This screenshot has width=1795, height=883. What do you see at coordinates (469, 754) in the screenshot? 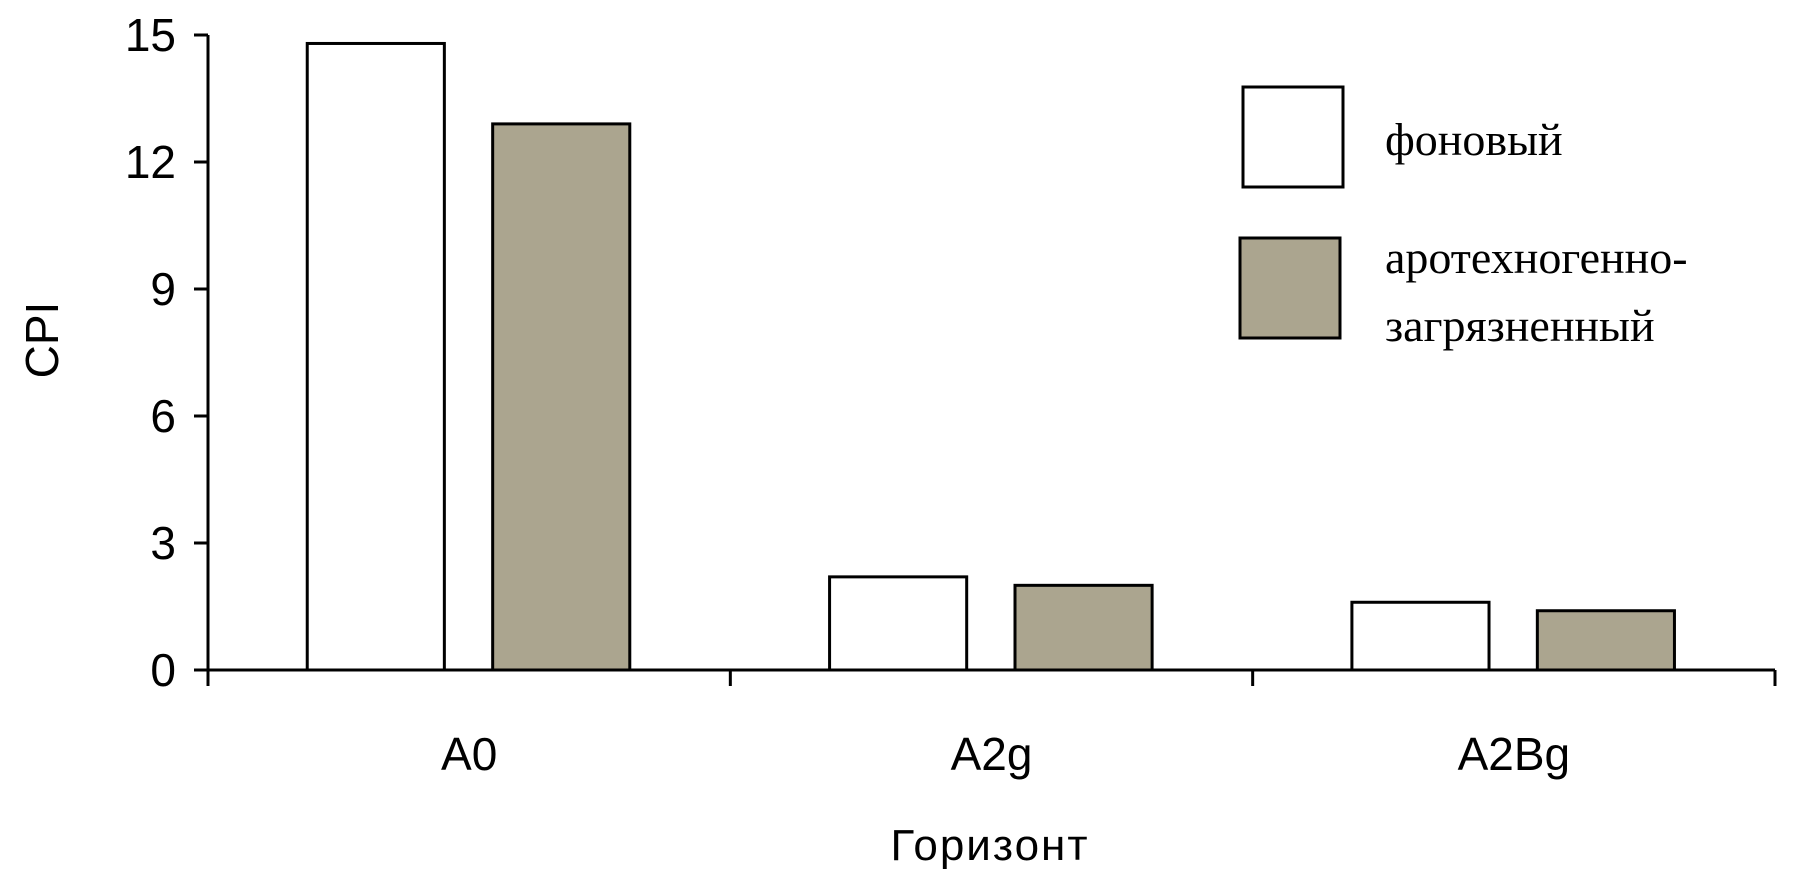
I see `x-tick-label: A0` at bounding box center [469, 754].